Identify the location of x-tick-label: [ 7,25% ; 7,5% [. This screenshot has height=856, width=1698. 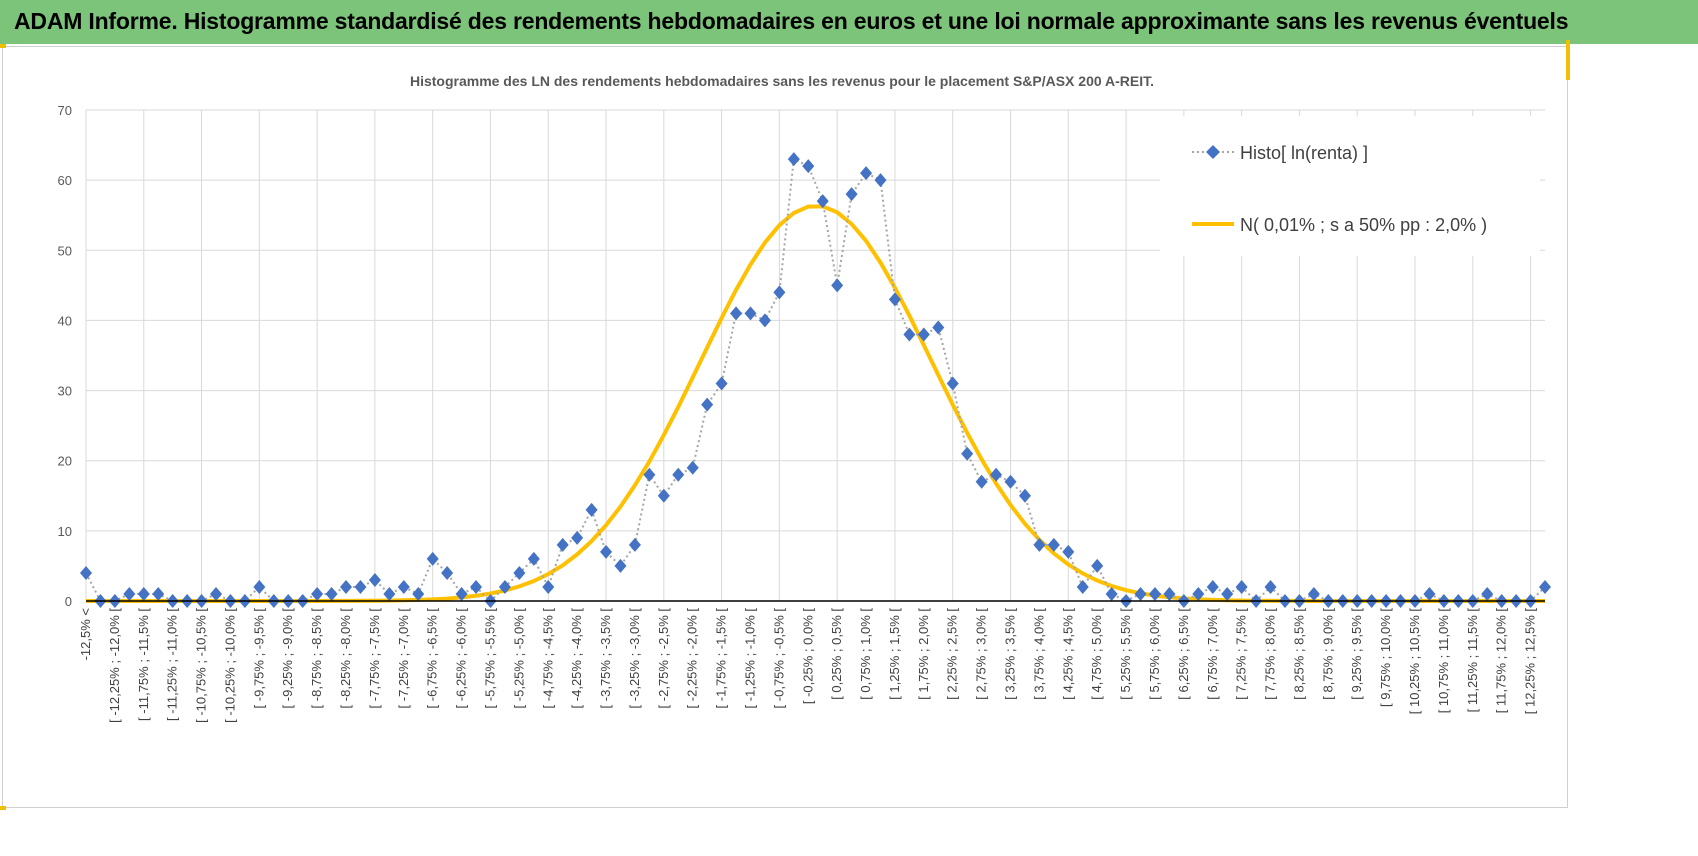
(1241, 654).